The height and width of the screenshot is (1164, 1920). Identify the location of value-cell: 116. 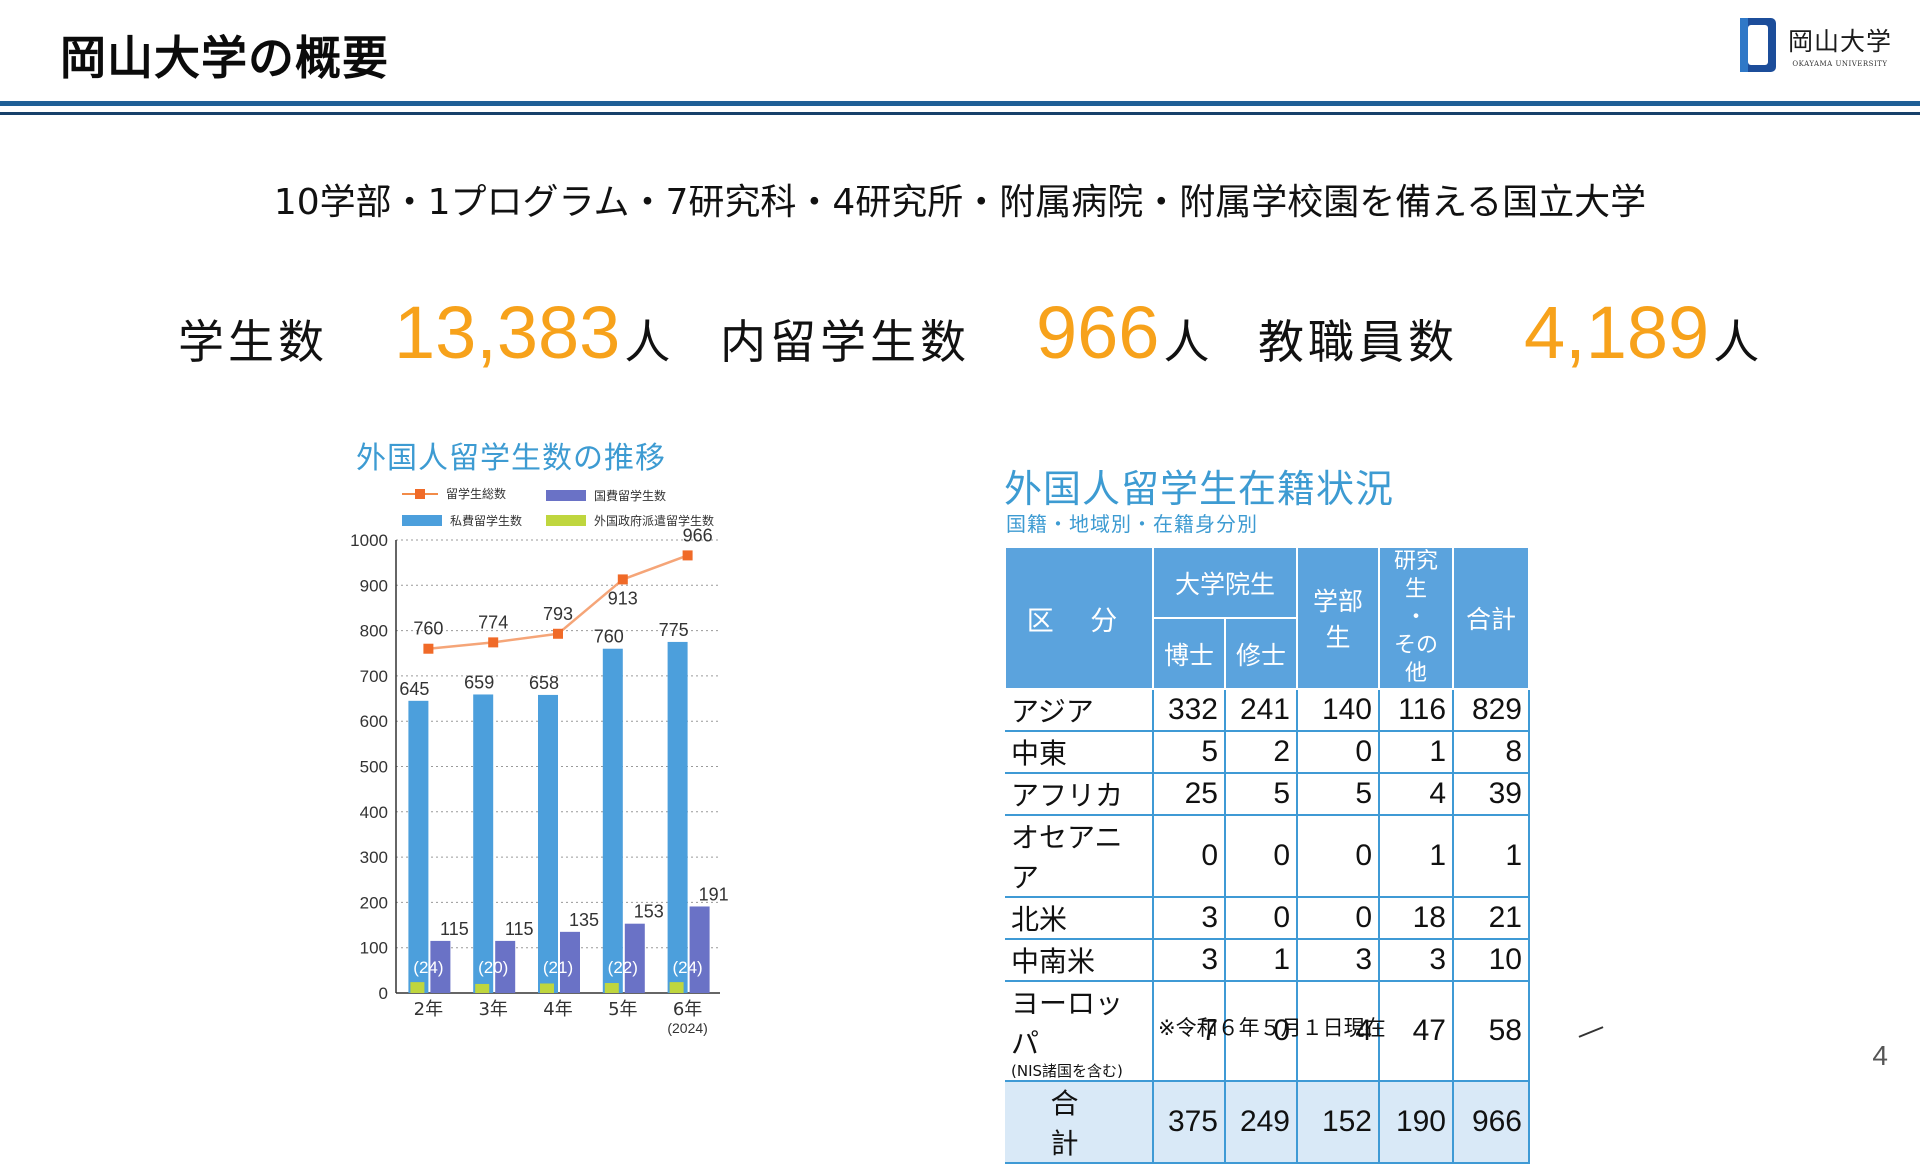
(1416, 710).